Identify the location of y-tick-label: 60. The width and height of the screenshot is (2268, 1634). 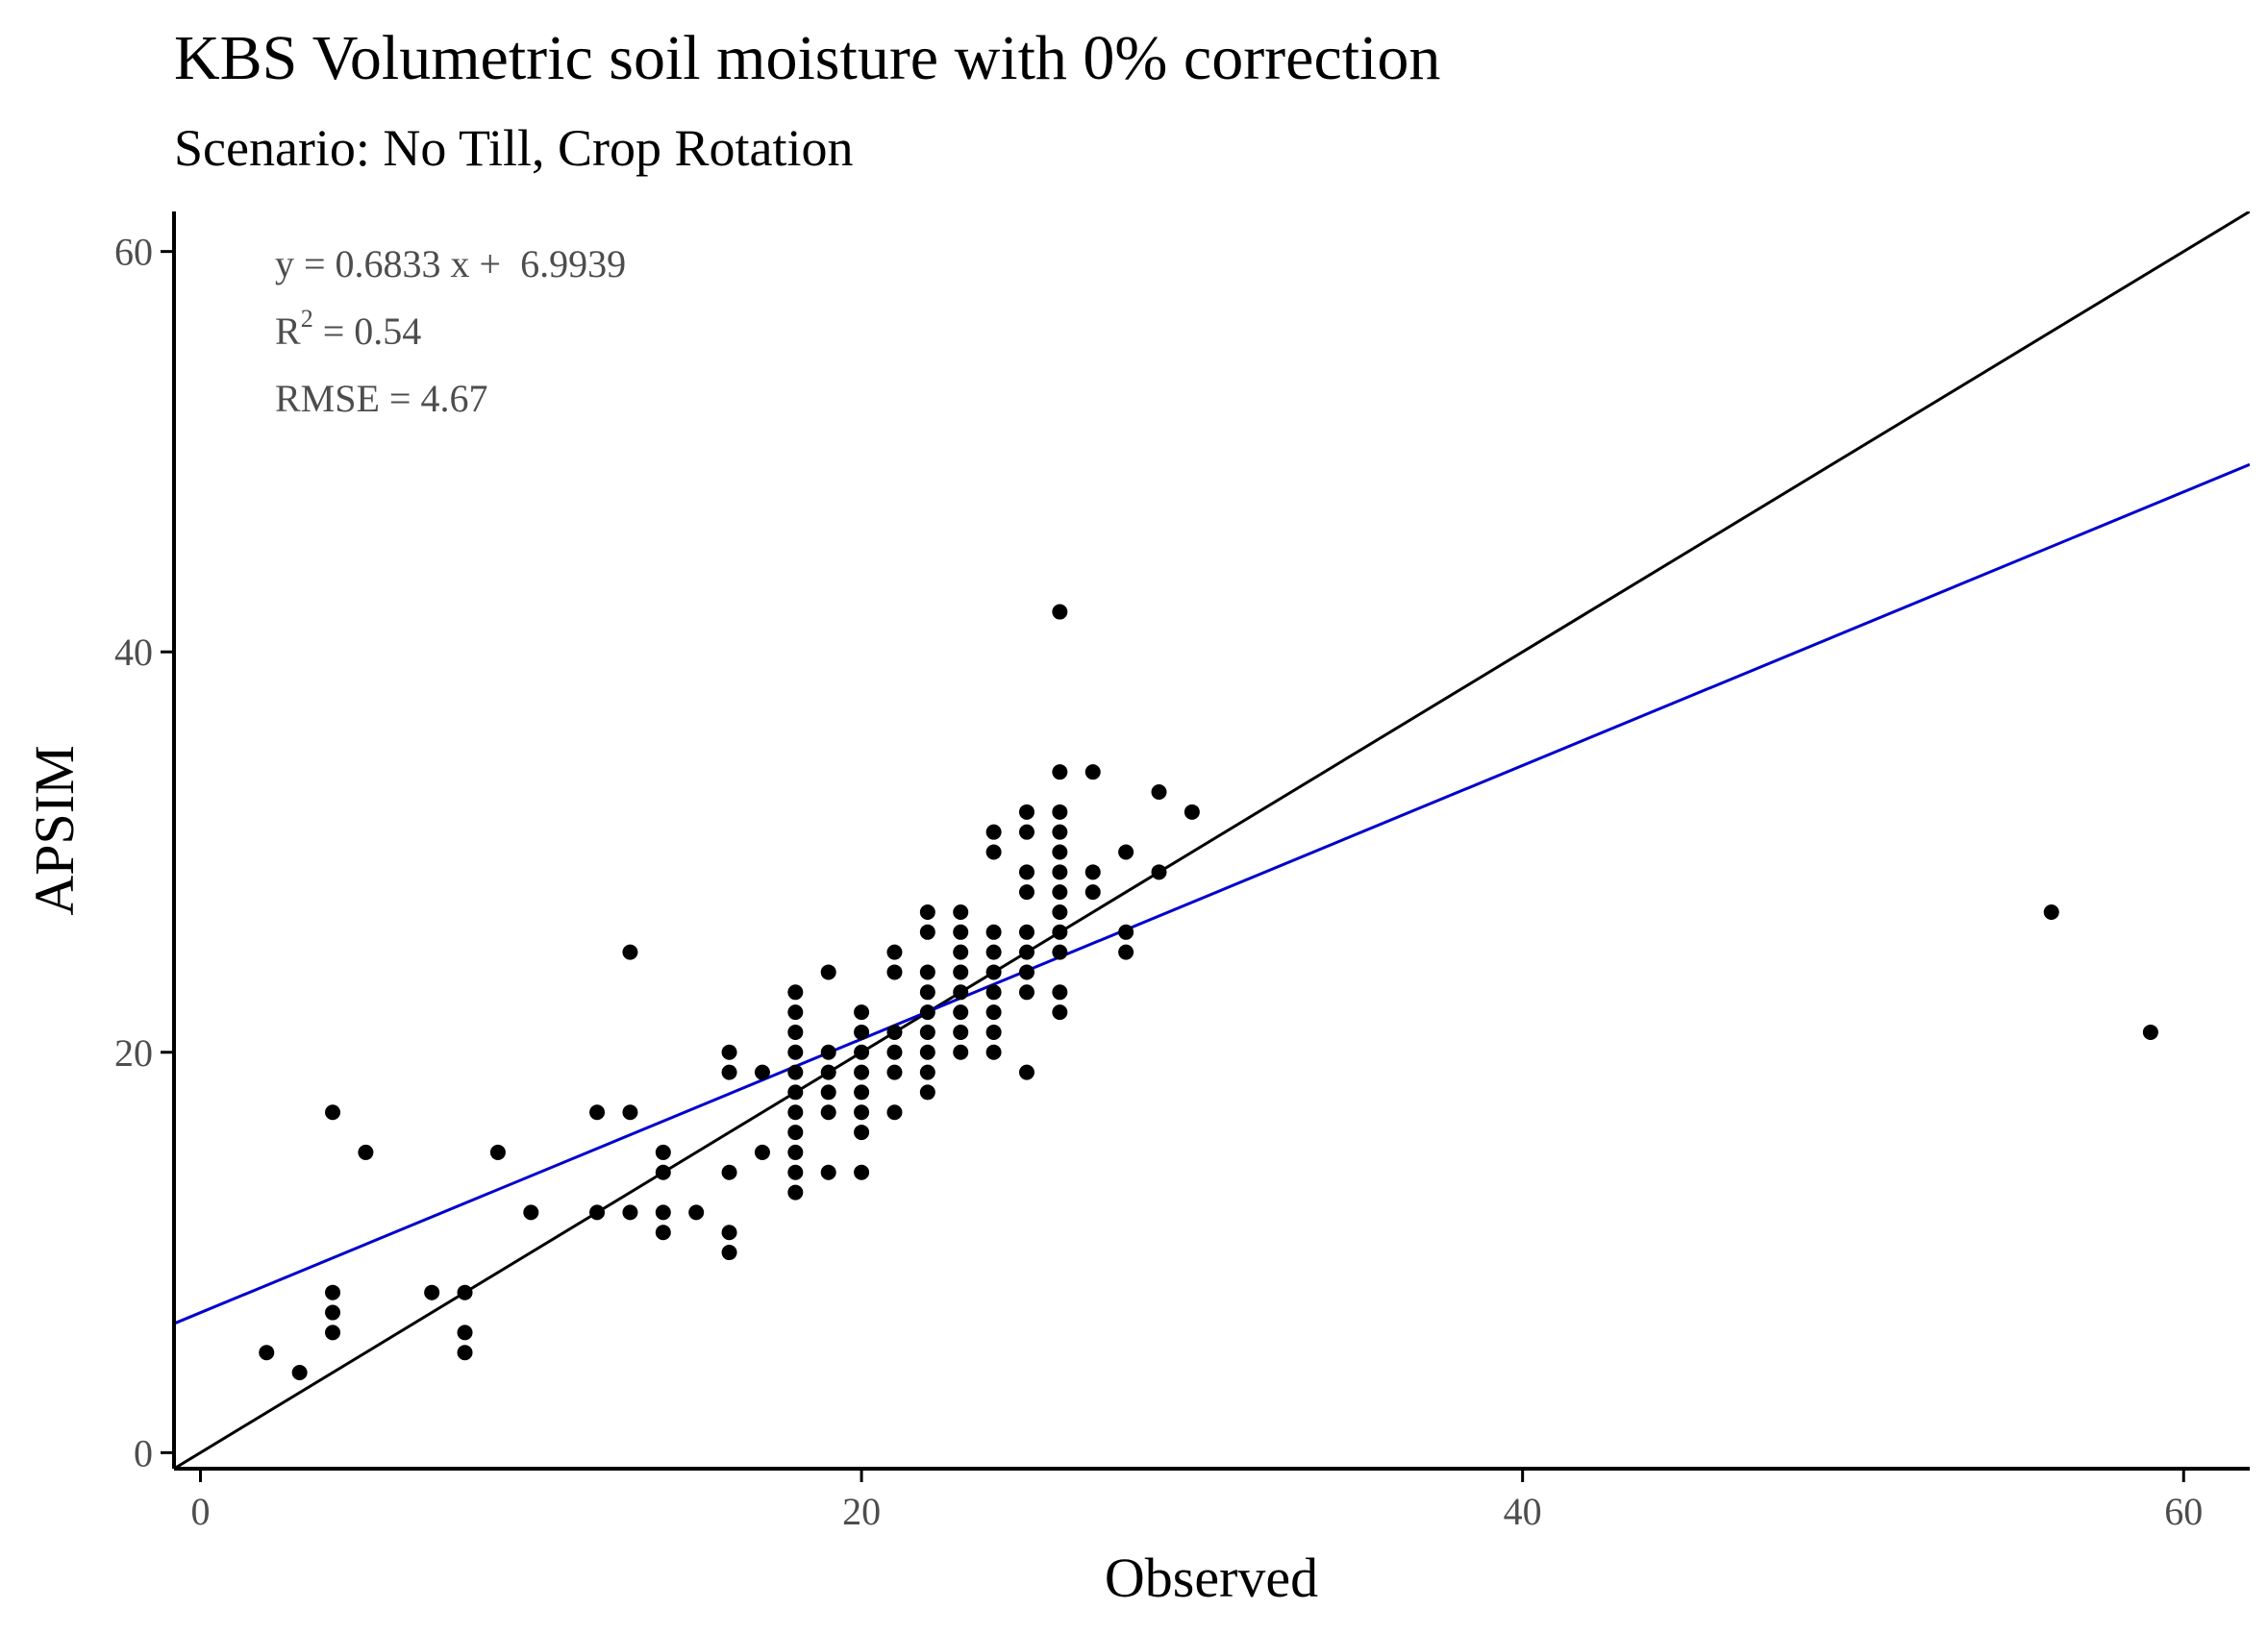
(133, 252).